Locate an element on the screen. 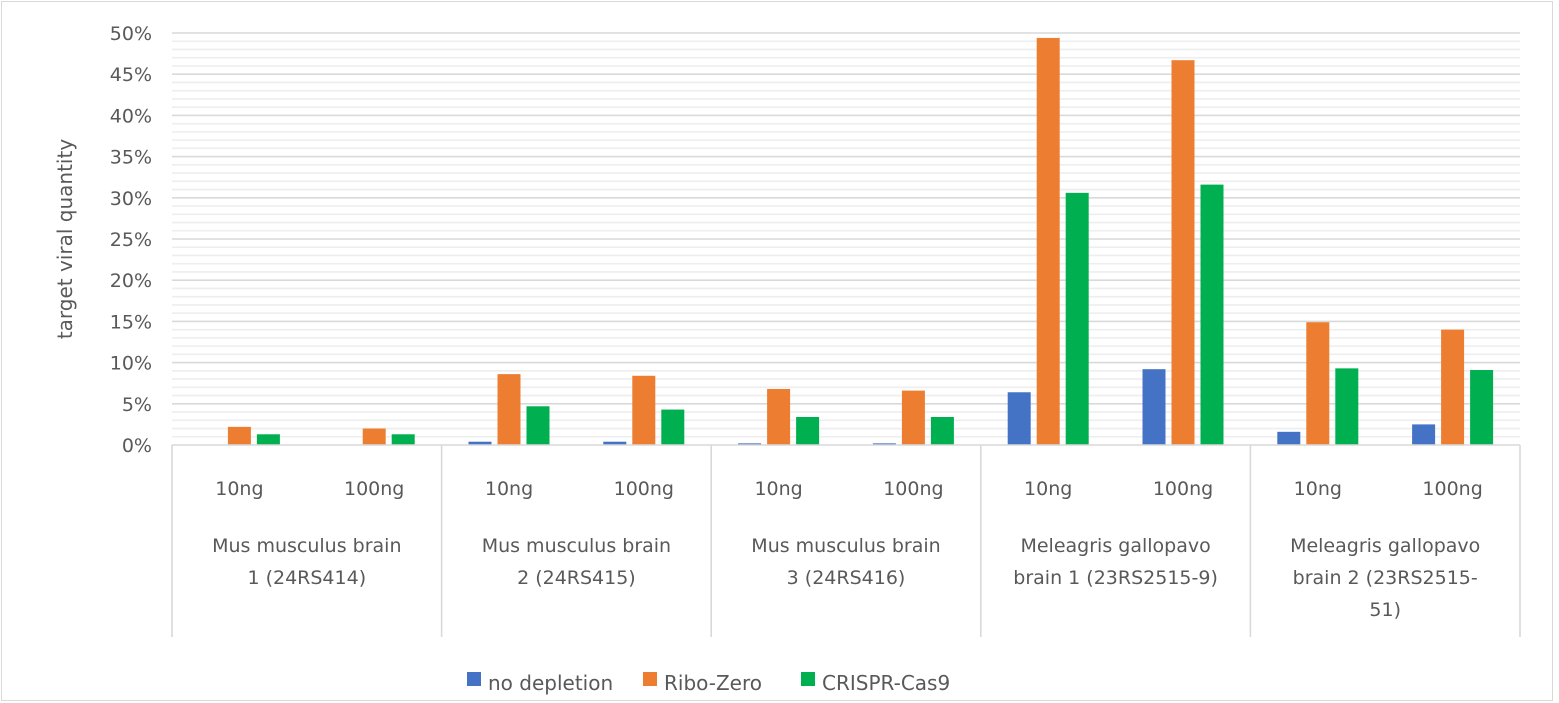 This screenshot has width=1559, height=703. y-tick-label: 10% is located at coordinates (131, 364).